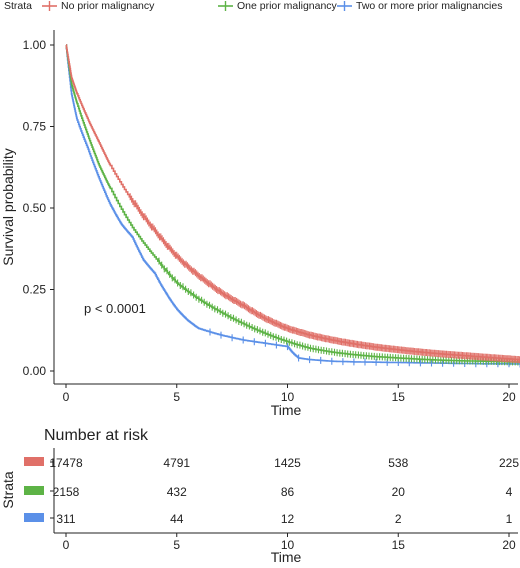 Image resolution: width=520 pixels, height=568 pixels. I want to click on risk-count: 432, so click(177, 492).